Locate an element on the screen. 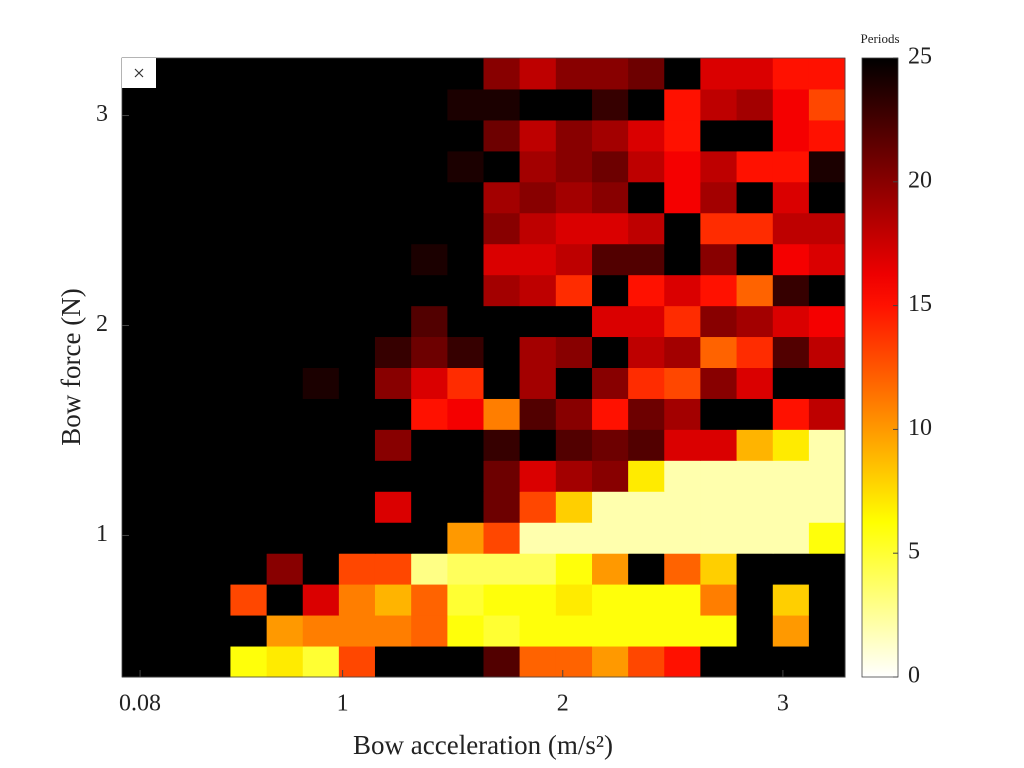  colorbar-tick-label: 0 is located at coordinates (914, 676).